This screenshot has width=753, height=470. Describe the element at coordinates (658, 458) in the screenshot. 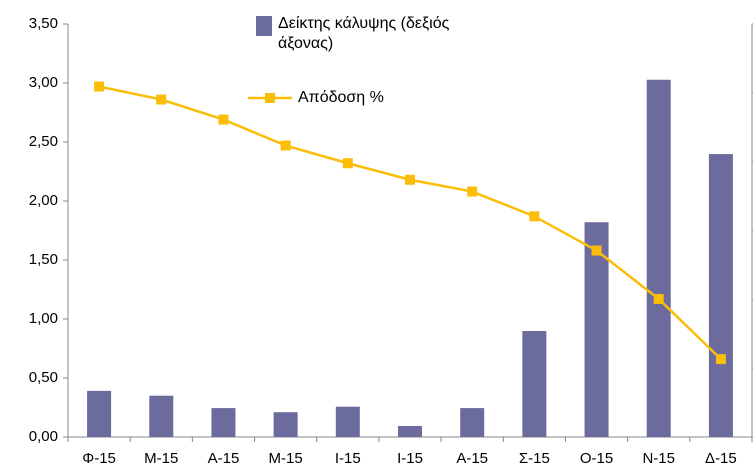

I see `x-tick-label: Ν-15` at that location.